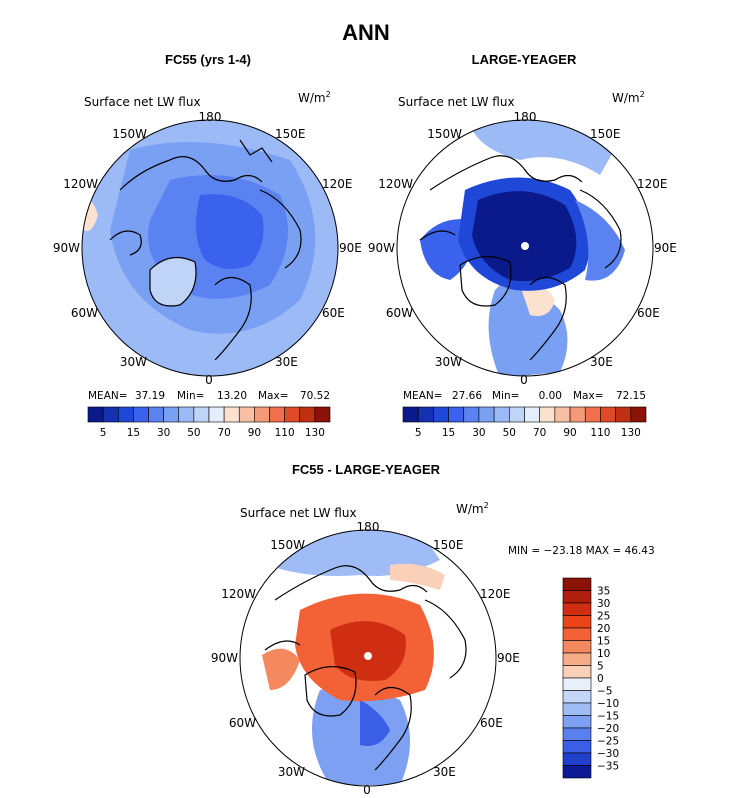 Image resolution: width=733 pixels, height=798 pixels. What do you see at coordinates (254, 433) in the screenshot?
I see `panel-1-colorbar-tick-label: 90` at bounding box center [254, 433].